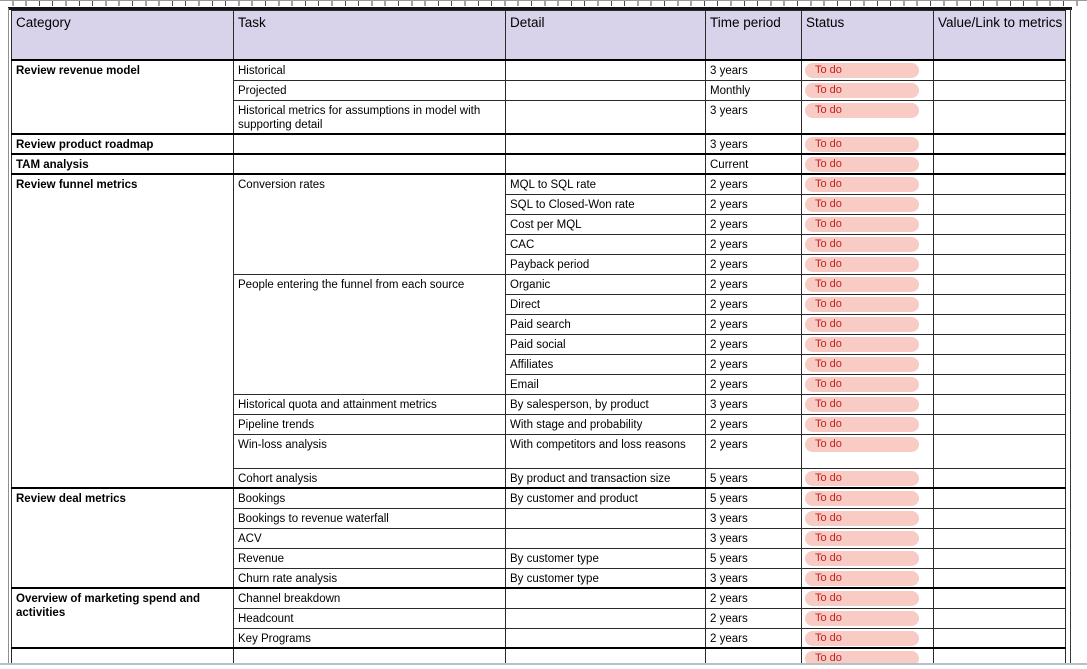 This screenshot has width=1087, height=669. What do you see at coordinates (605, 324) in the screenshot?
I see `cell-detail: Paid search` at bounding box center [605, 324].